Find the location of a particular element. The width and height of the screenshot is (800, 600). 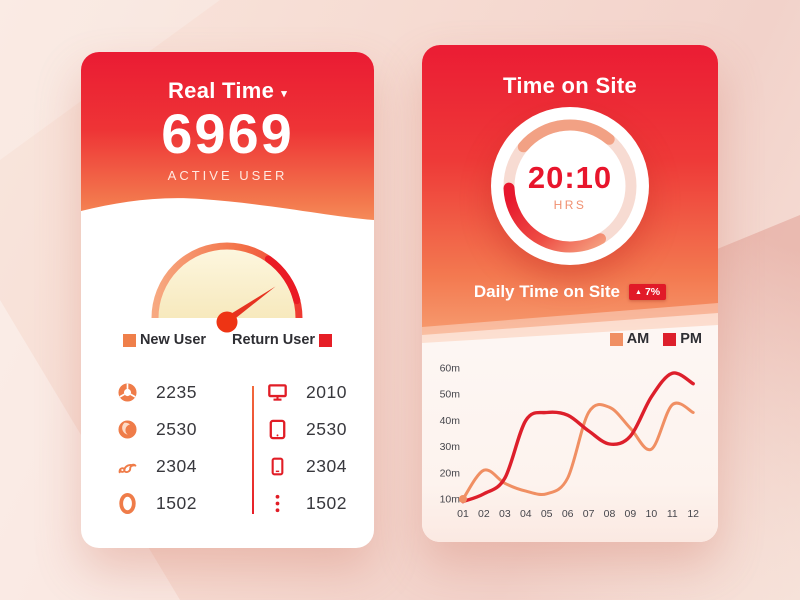

more-icon is located at coordinates (277, 503).